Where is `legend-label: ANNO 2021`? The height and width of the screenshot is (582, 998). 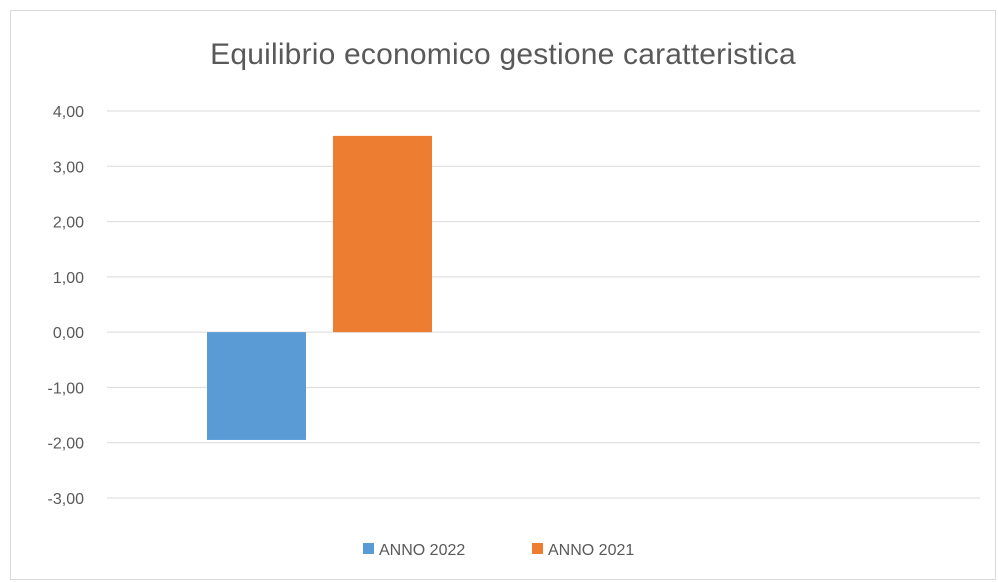 legend-label: ANNO 2021 is located at coordinates (591, 550).